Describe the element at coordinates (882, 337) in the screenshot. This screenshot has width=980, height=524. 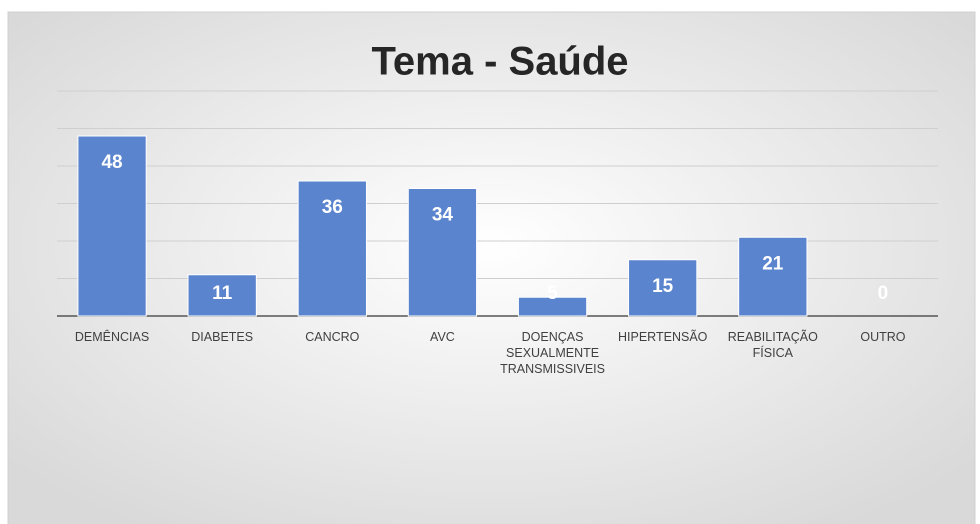
I see `x-tick-label: OUTRO` at that location.